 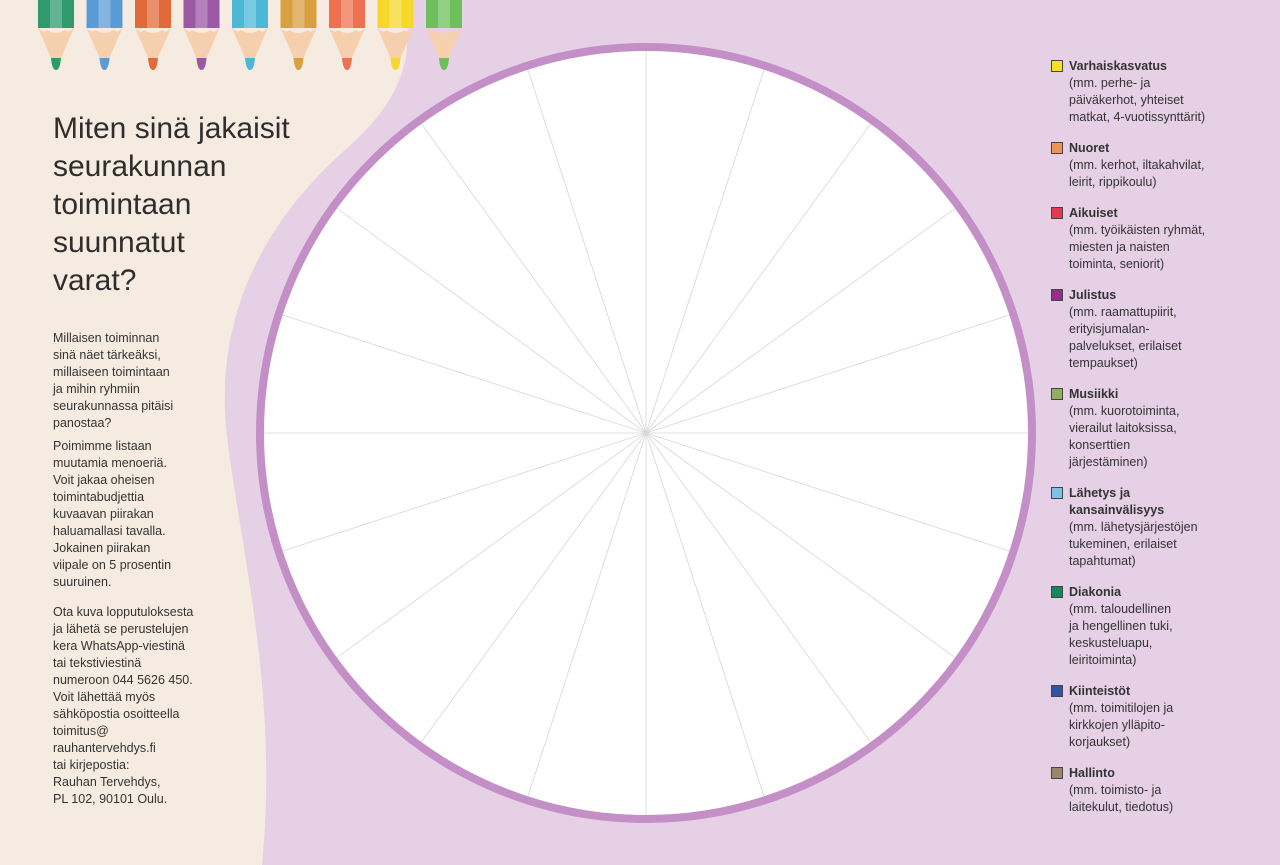 I want to click on text-line: Voit lähettää myös, so click(x=104, y=697).